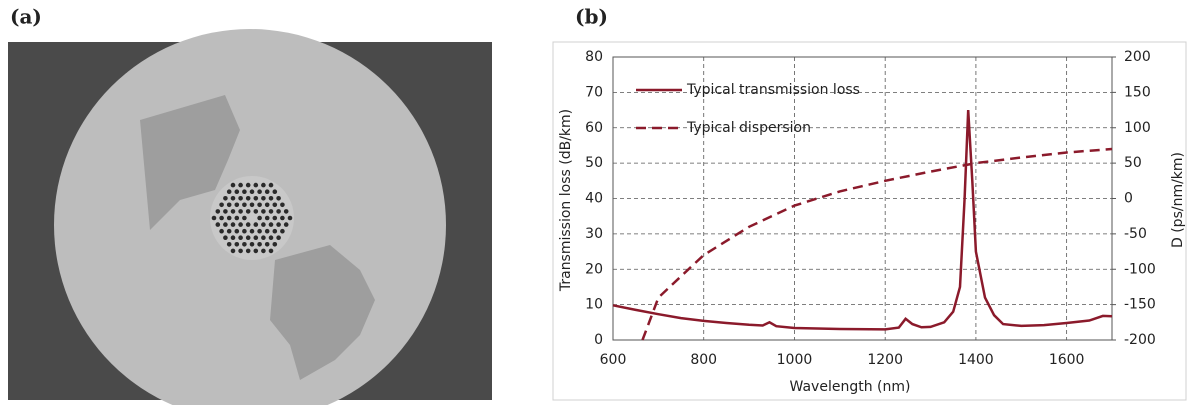 Image resolution: width=1192 pixels, height=409 pixels. What do you see at coordinates (594, 163) in the screenshot?
I see `y-tick-label: 50` at bounding box center [594, 163].